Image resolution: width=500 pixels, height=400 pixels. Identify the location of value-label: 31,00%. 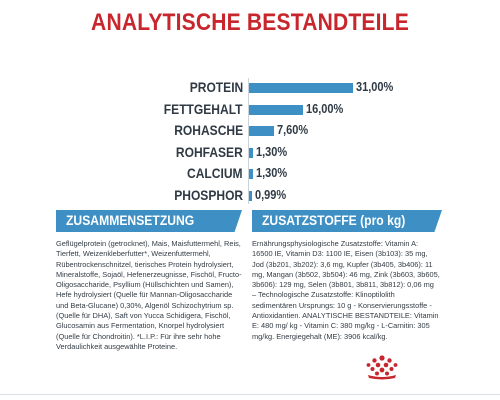
(375, 87).